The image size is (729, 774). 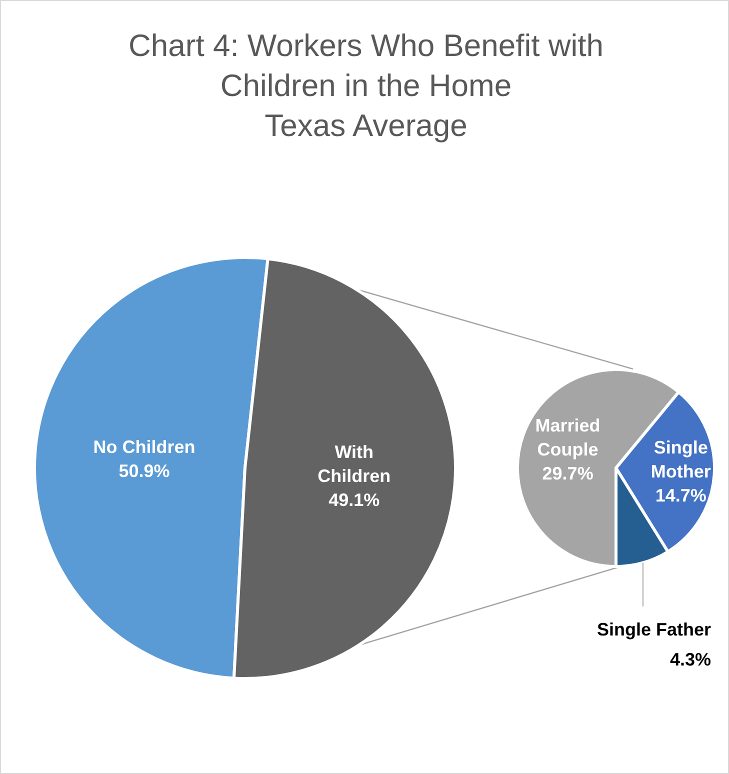 What do you see at coordinates (680, 459) in the screenshot?
I see `slice-label: Single Mother` at bounding box center [680, 459].